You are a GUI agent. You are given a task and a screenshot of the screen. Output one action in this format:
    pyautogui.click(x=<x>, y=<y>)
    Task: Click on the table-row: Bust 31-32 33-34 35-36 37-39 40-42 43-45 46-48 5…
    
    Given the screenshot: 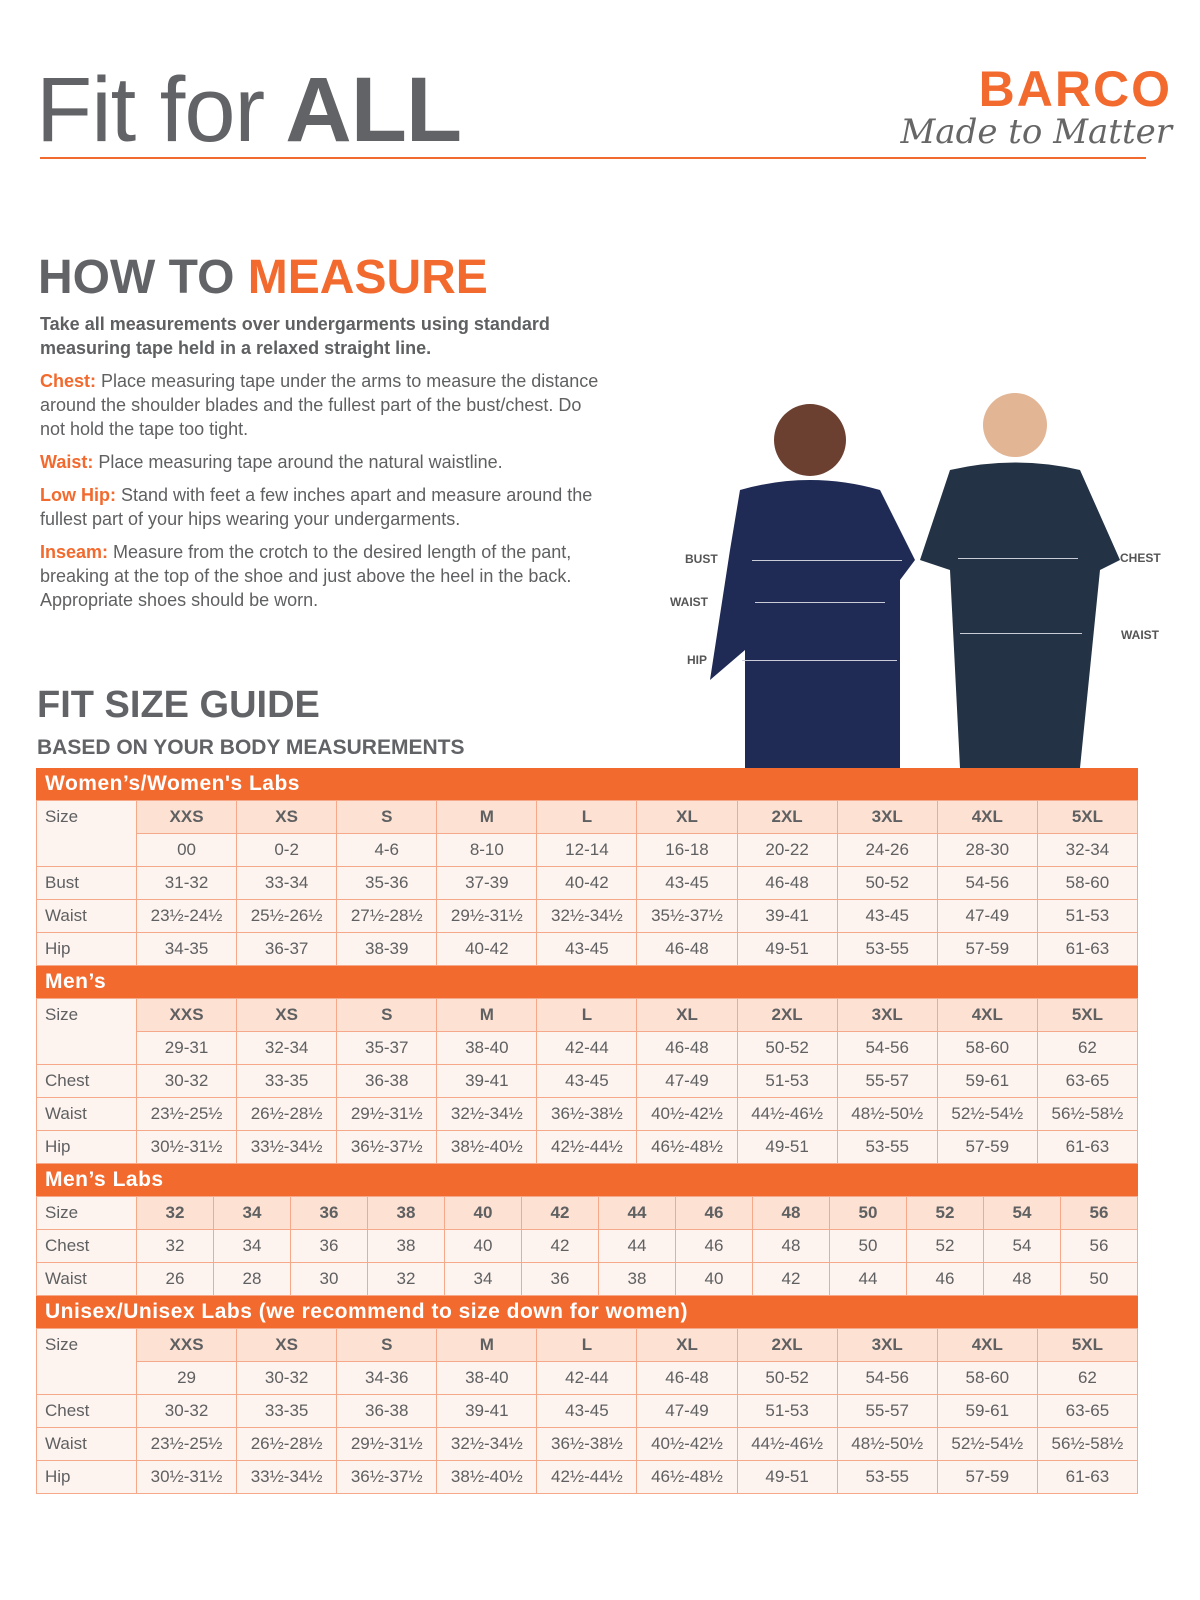 What is the action you would take?
    pyautogui.click(x=587, y=883)
    